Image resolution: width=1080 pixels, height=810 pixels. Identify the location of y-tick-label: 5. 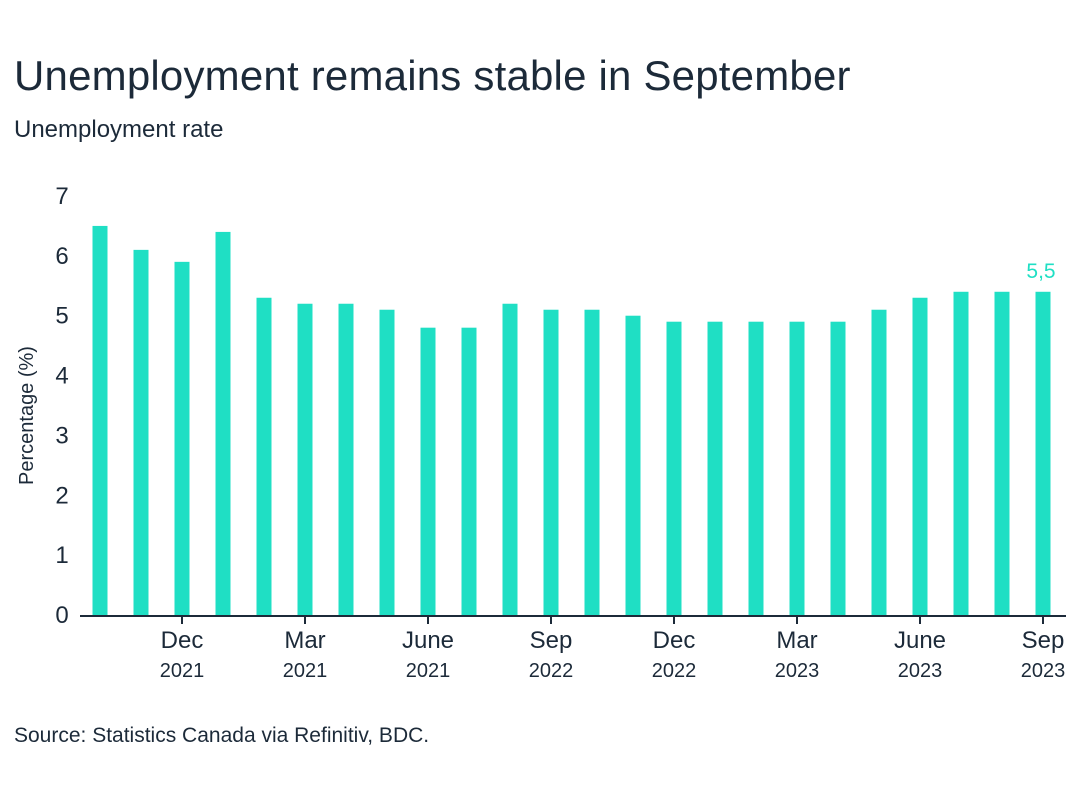
(61, 316).